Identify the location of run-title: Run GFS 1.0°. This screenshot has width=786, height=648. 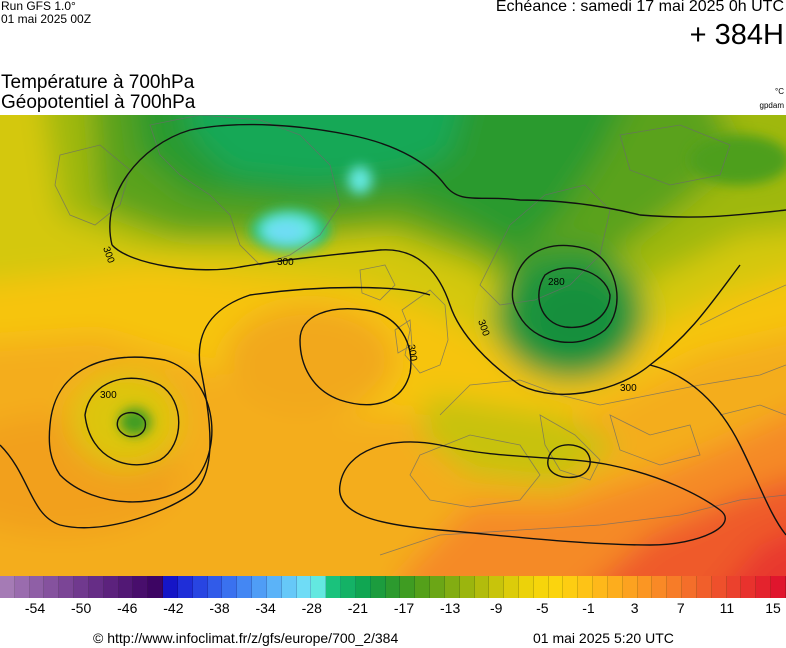
(38, 6).